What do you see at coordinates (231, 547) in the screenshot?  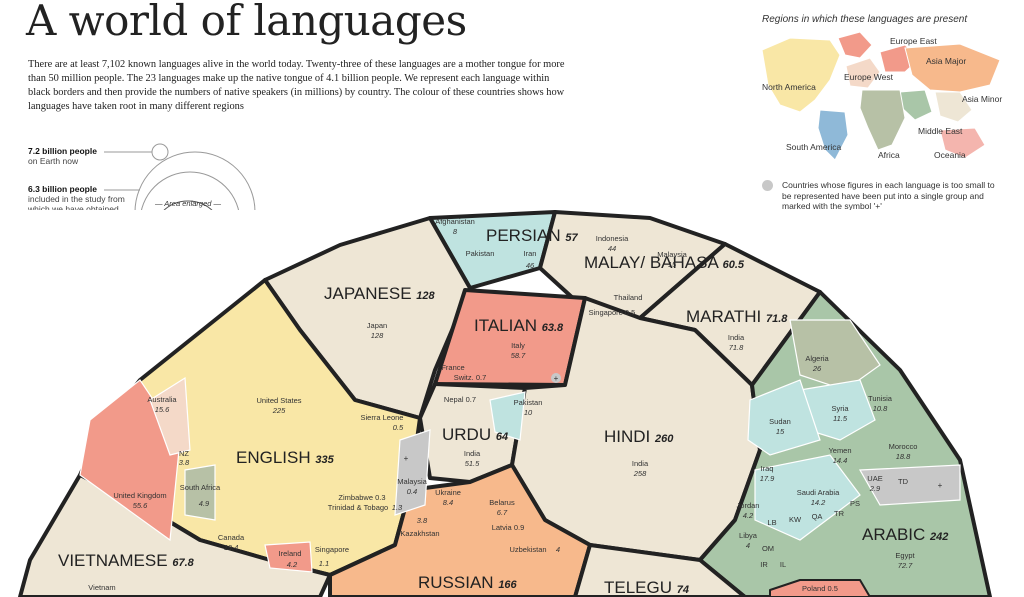 I see `country-value: 19.4` at bounding box center [231, 547].